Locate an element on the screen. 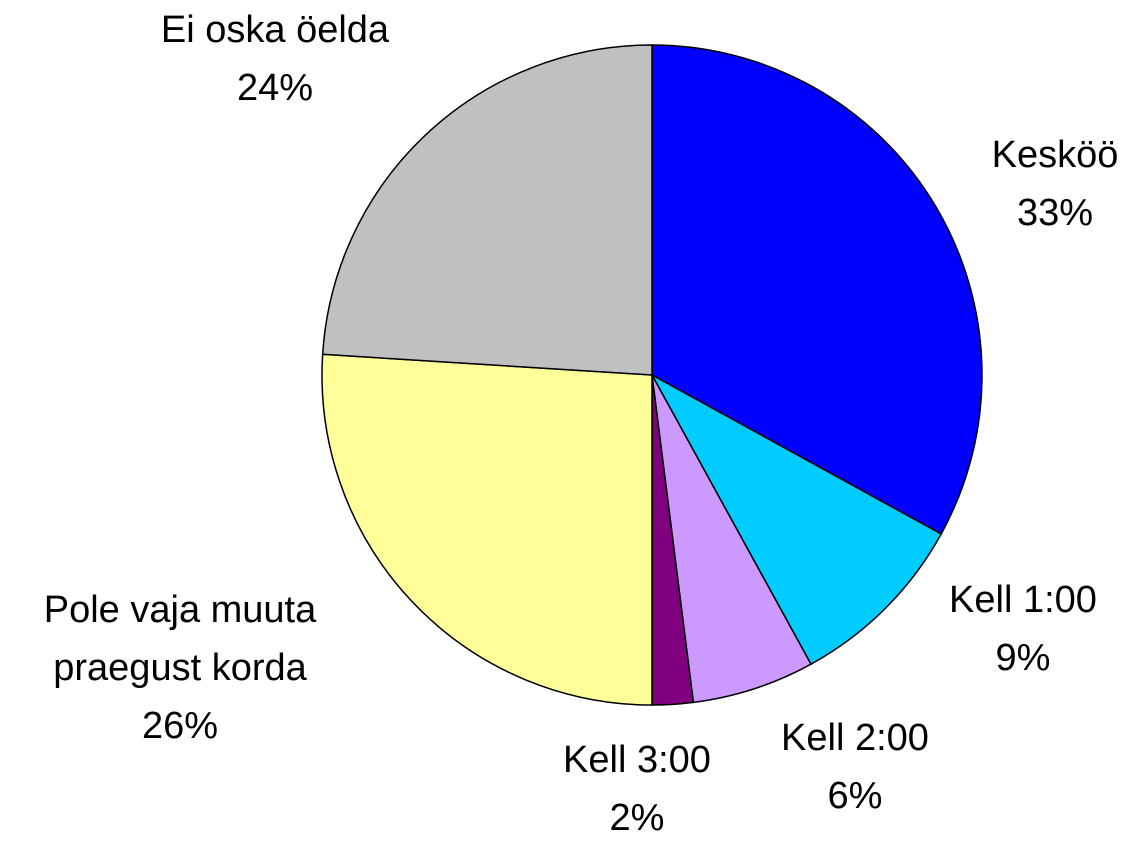  slice-label: Kell 2:00 6% is located at coordinates (855, 767).